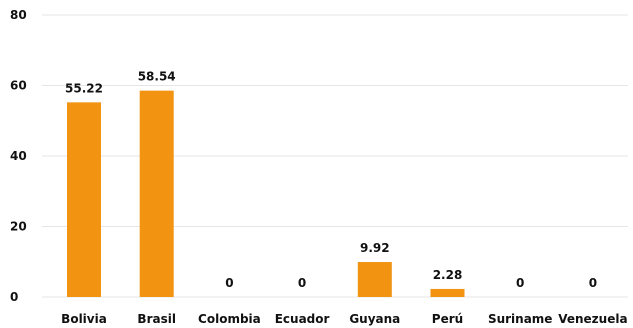 This screenshot has height=328, width=633. Describe the element at coordinates (84, 319) in the screenshot. I see `x-category-label: Bolivia` at that location.